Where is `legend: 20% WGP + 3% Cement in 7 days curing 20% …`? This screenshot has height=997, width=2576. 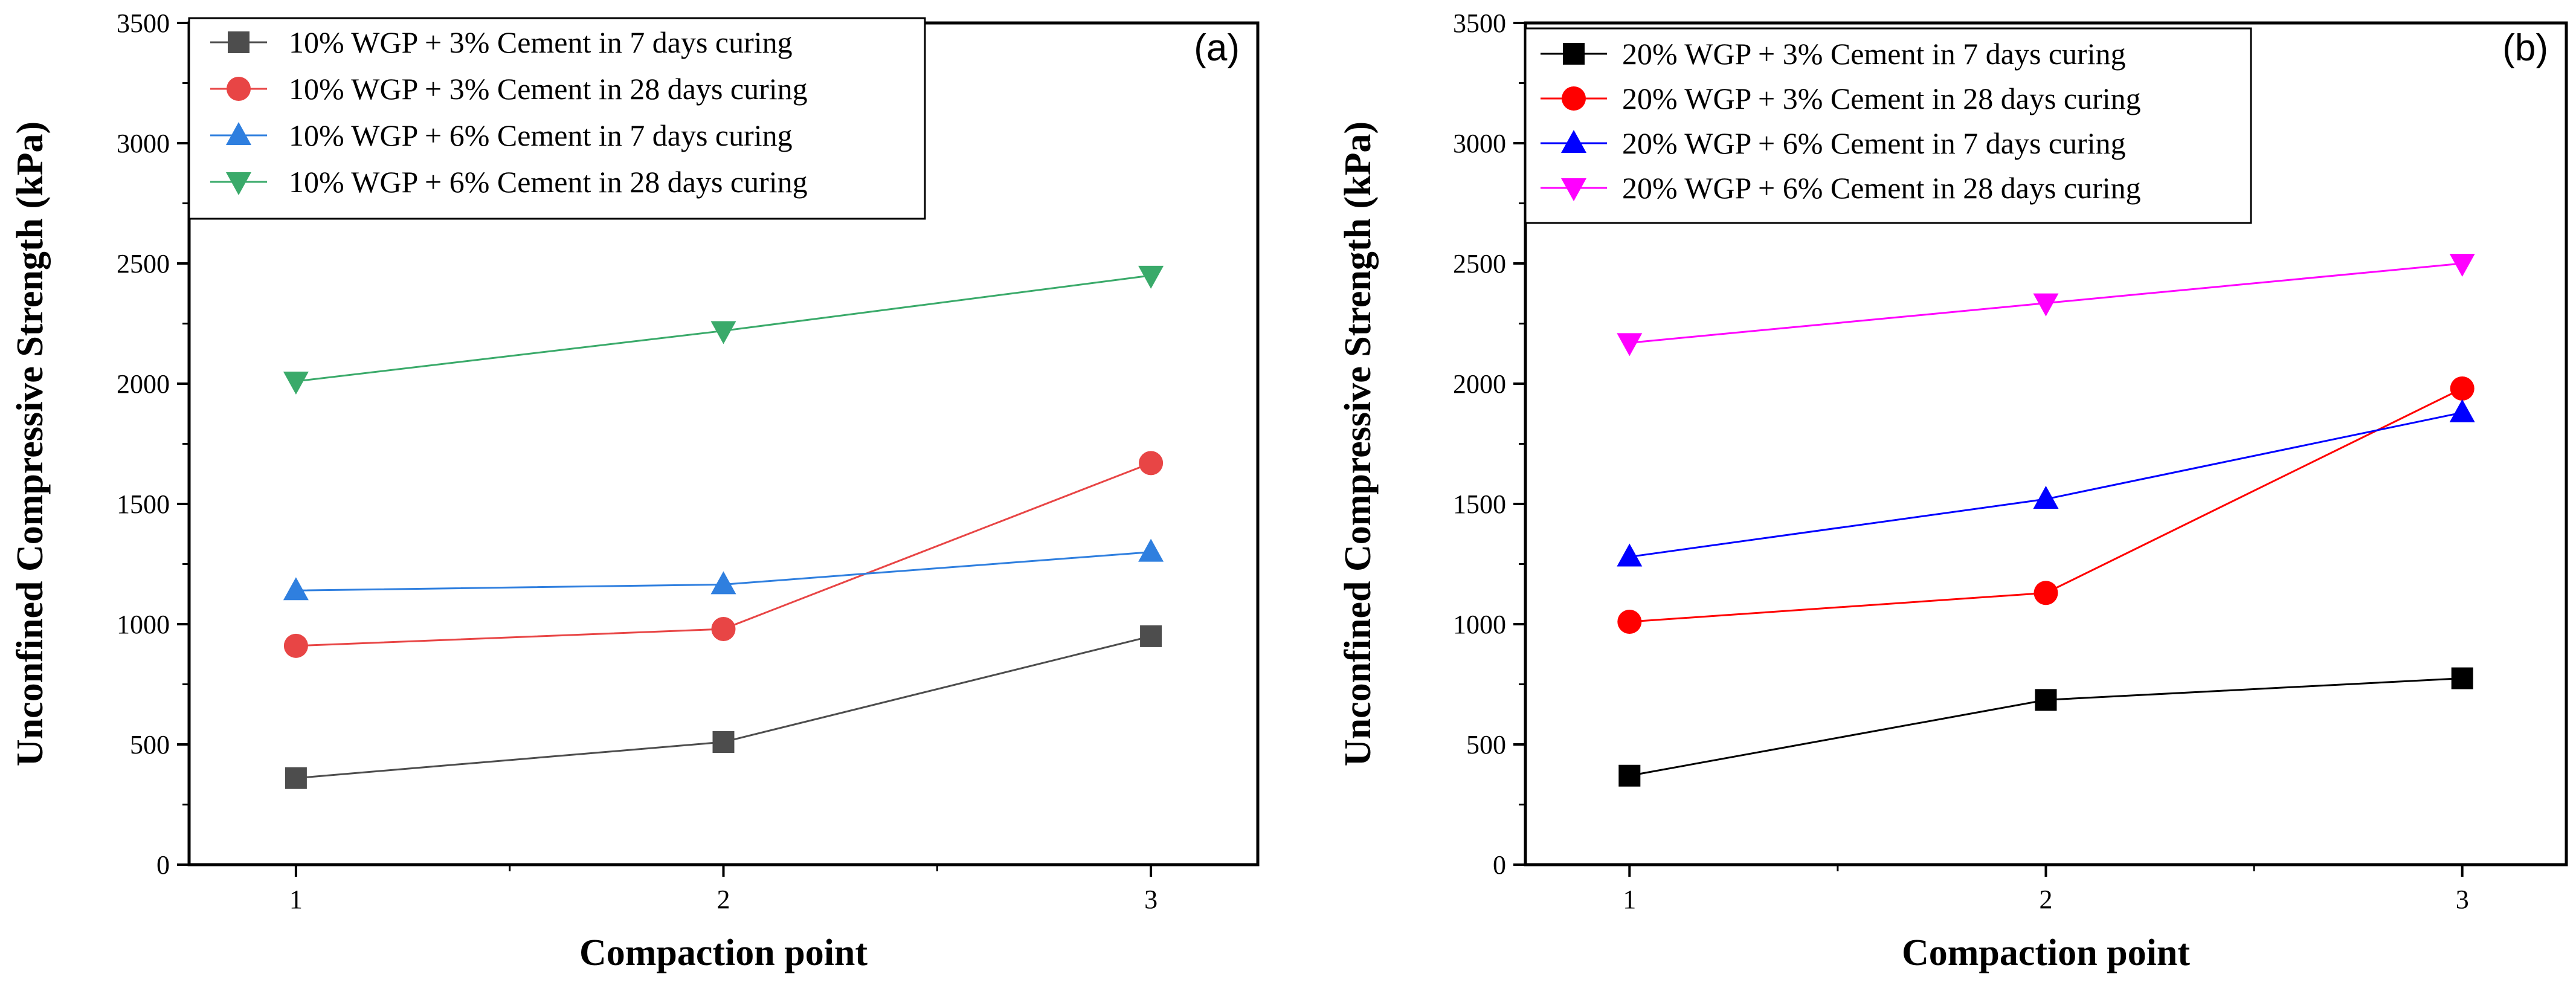 legend: 20% WGP + 3% Cement in 7 days curing 20% … is located at coordinates (1888, 125).